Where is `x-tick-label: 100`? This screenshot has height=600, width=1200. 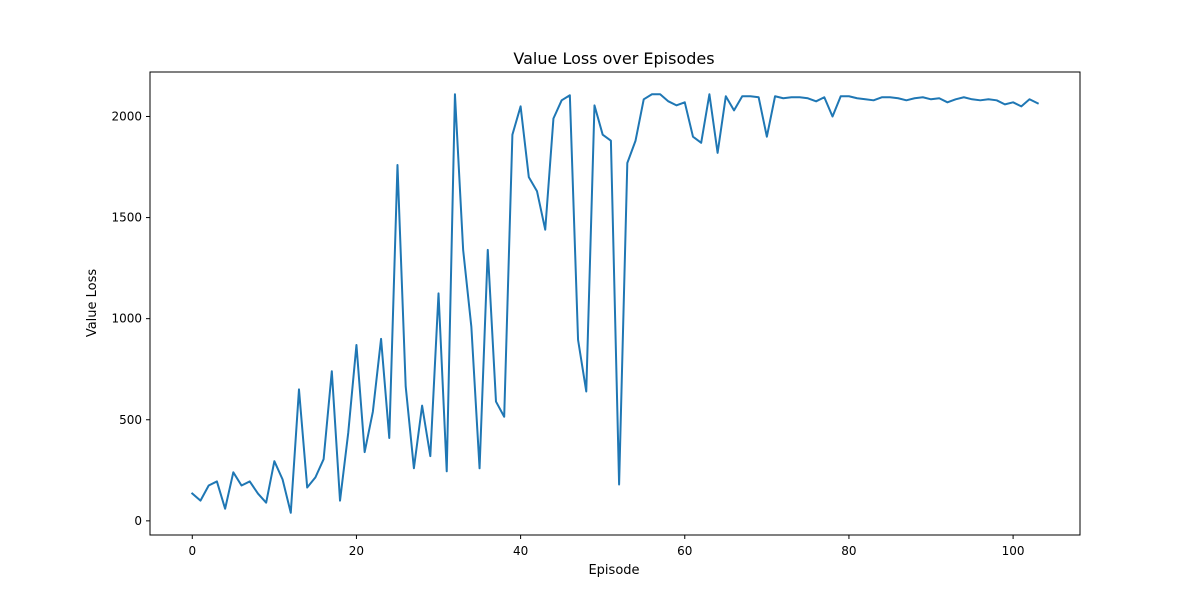 x-tick-label: 100 is located at coordinates (1013, 551).